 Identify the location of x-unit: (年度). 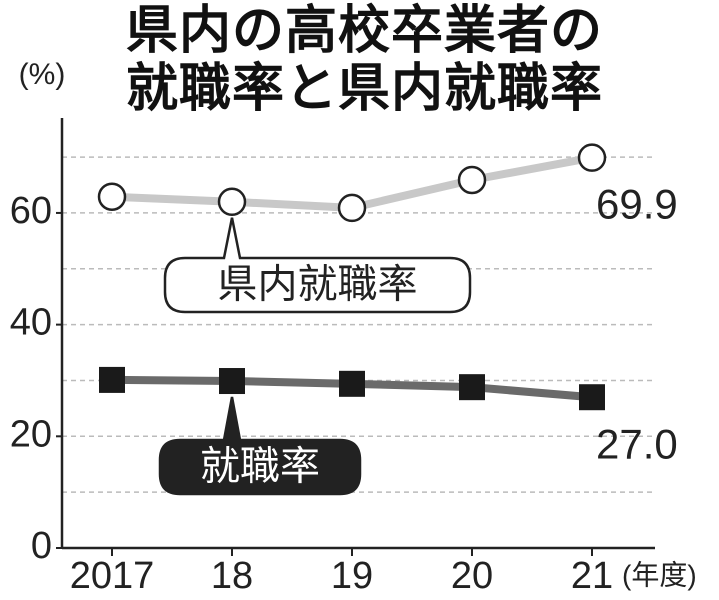
(659, 574).